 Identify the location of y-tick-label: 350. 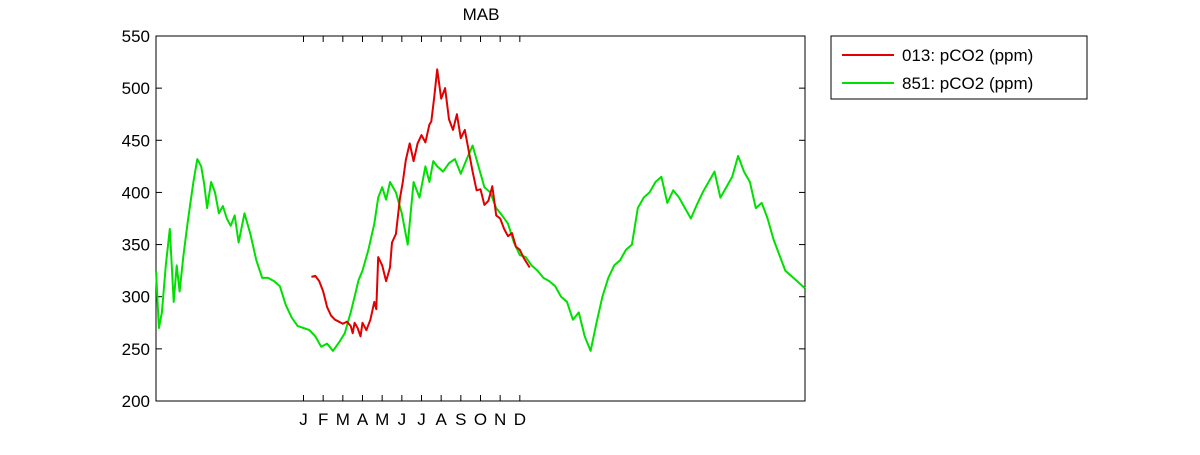
(136, 245).